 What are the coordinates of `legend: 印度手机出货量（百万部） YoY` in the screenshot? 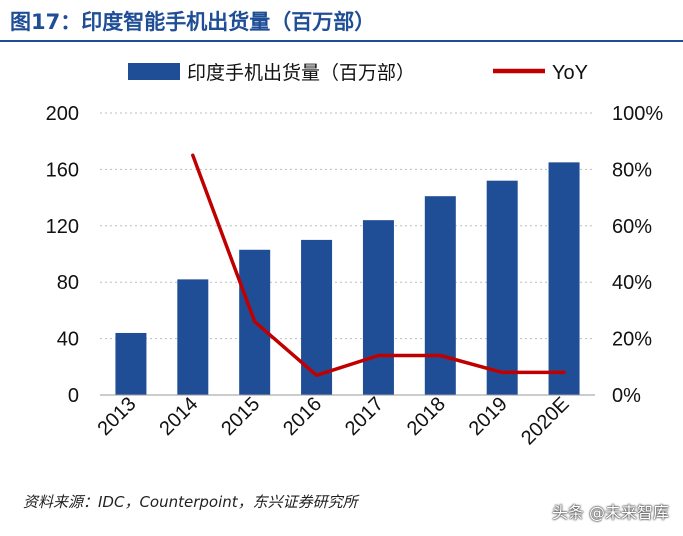 It's located at (358, 73).